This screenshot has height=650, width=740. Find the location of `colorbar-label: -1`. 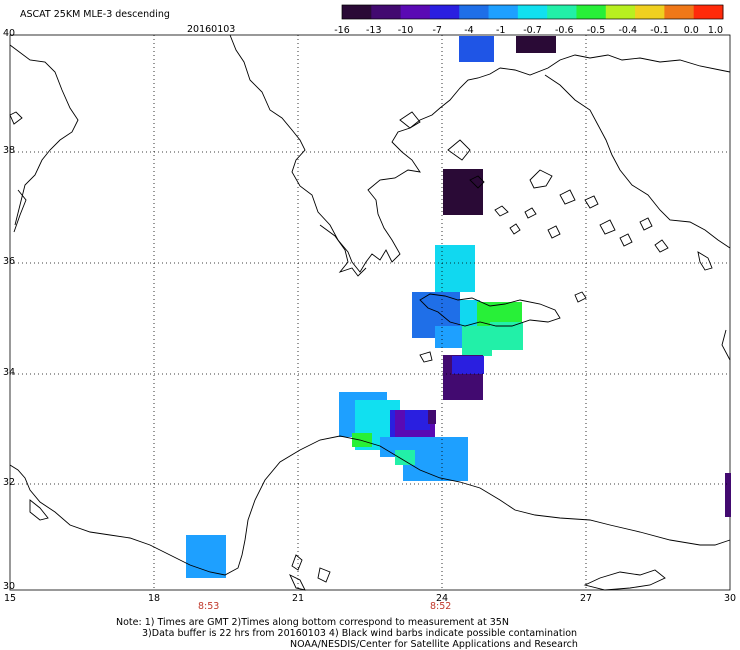

colorbar-label: -1 is located at coordinates (500, 30).